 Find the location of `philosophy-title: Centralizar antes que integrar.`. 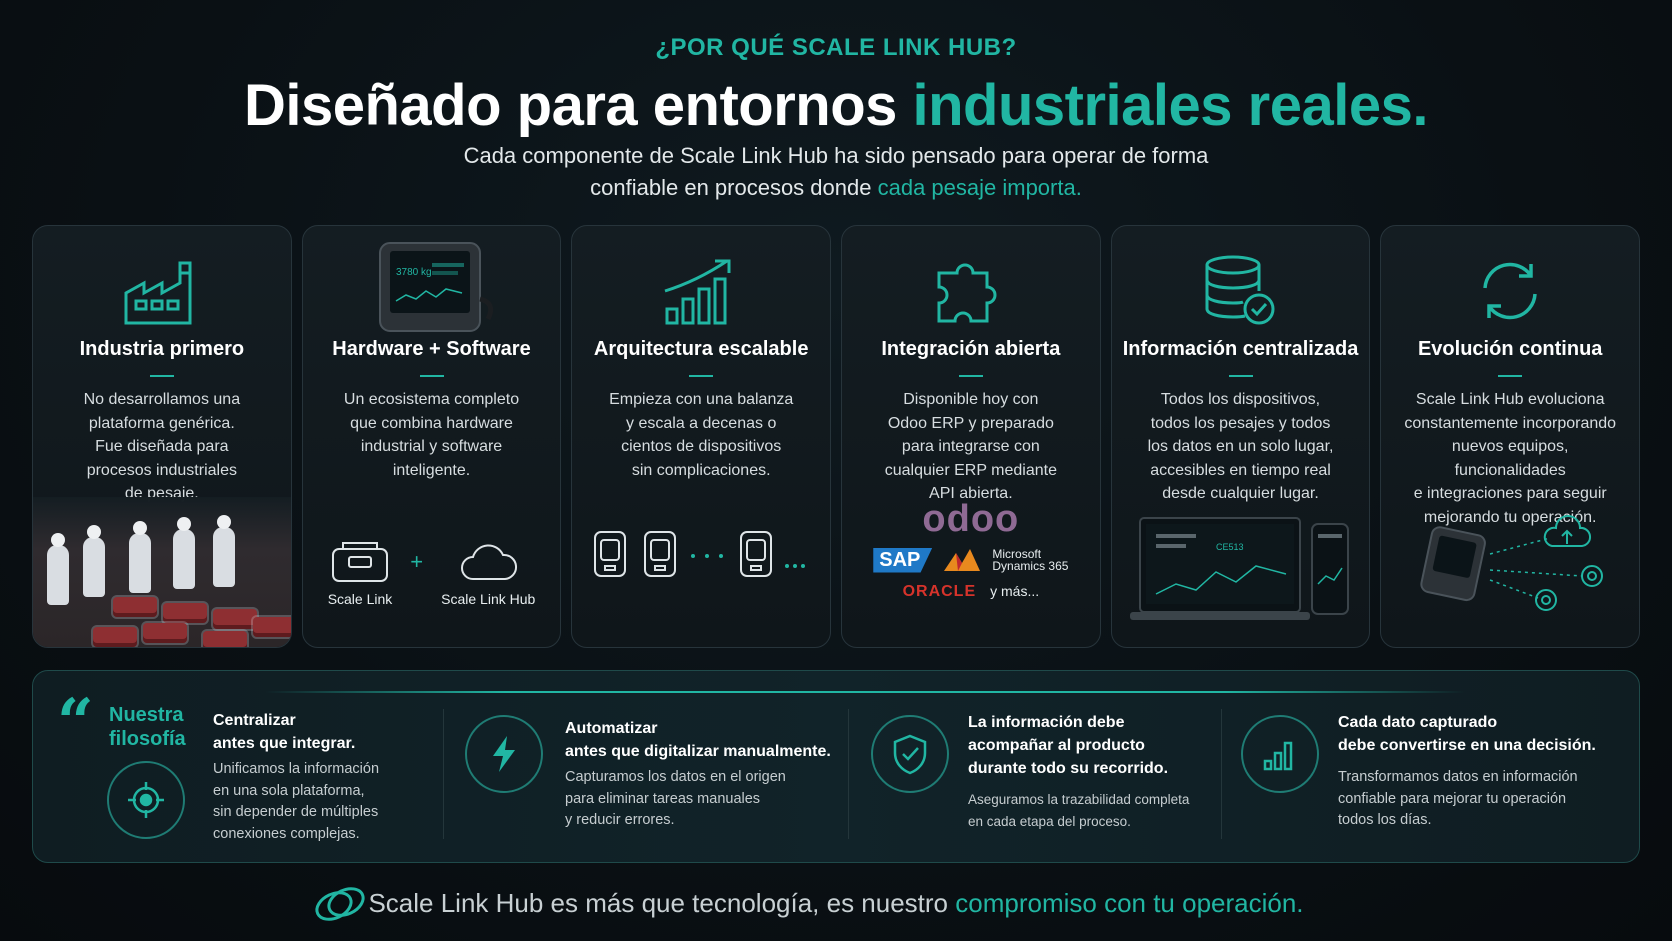

philosophy-title: Centralizar antes que integrar. is located at coordinates (284, 732).